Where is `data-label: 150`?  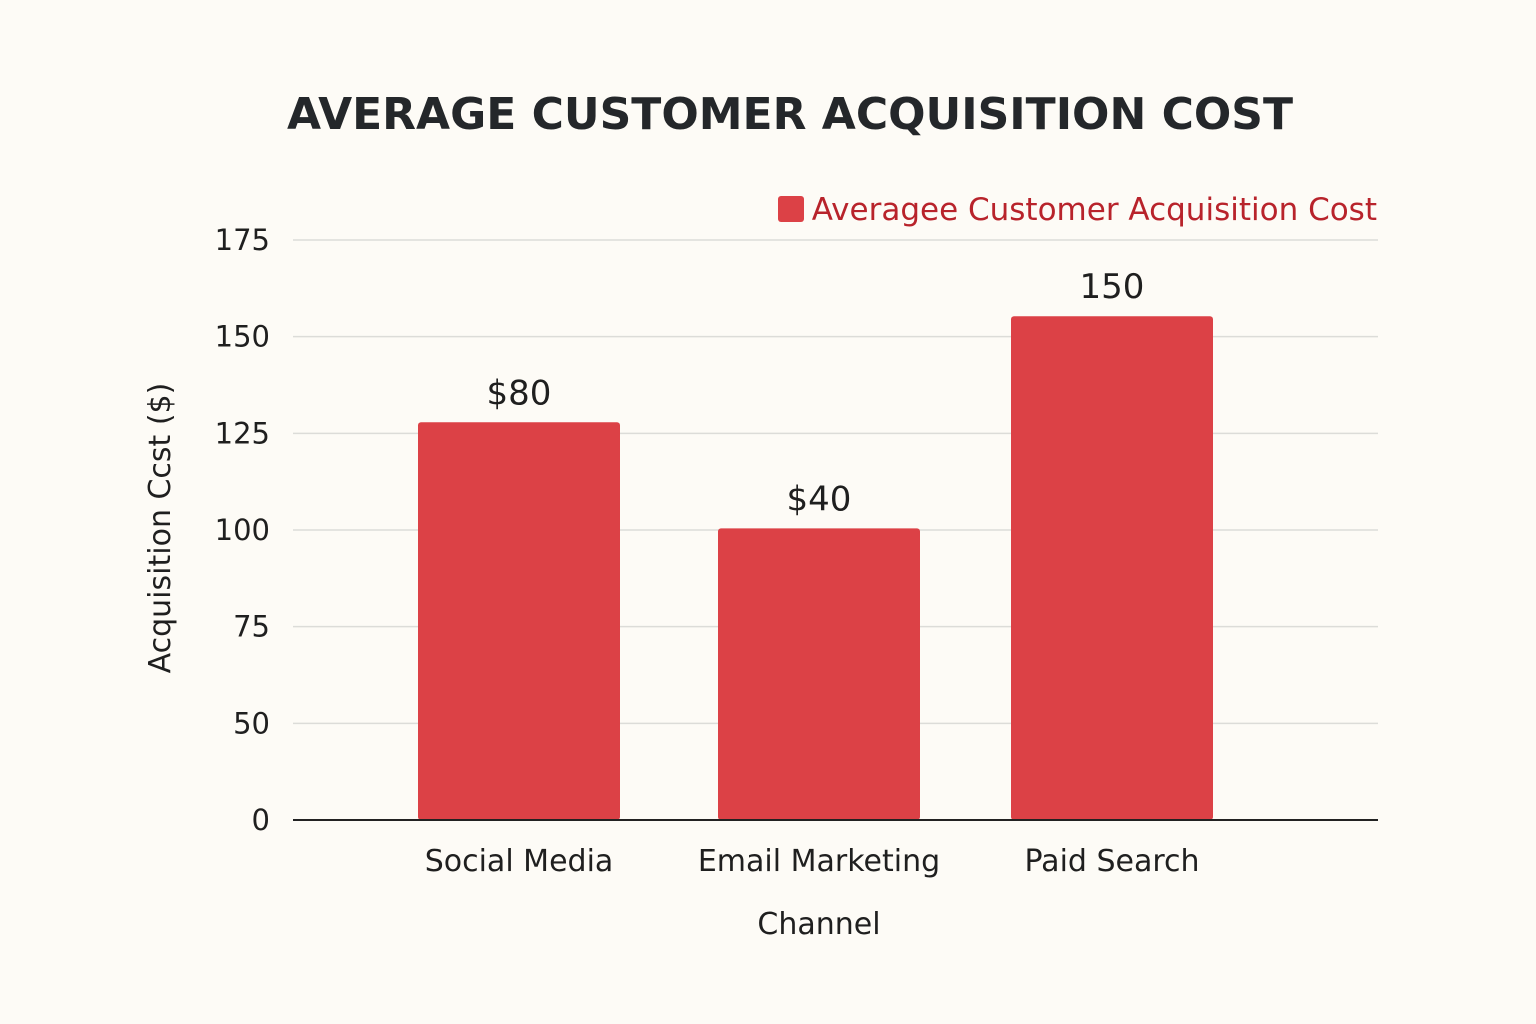 data-label: 150 is located at coordinates (1112, 287).